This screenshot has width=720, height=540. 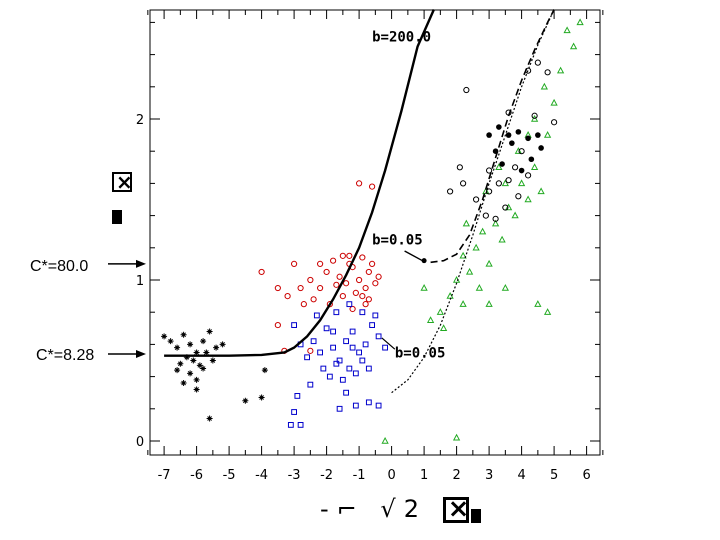 I want to click on y-tick-label: 0, so click(x=140, y=442).